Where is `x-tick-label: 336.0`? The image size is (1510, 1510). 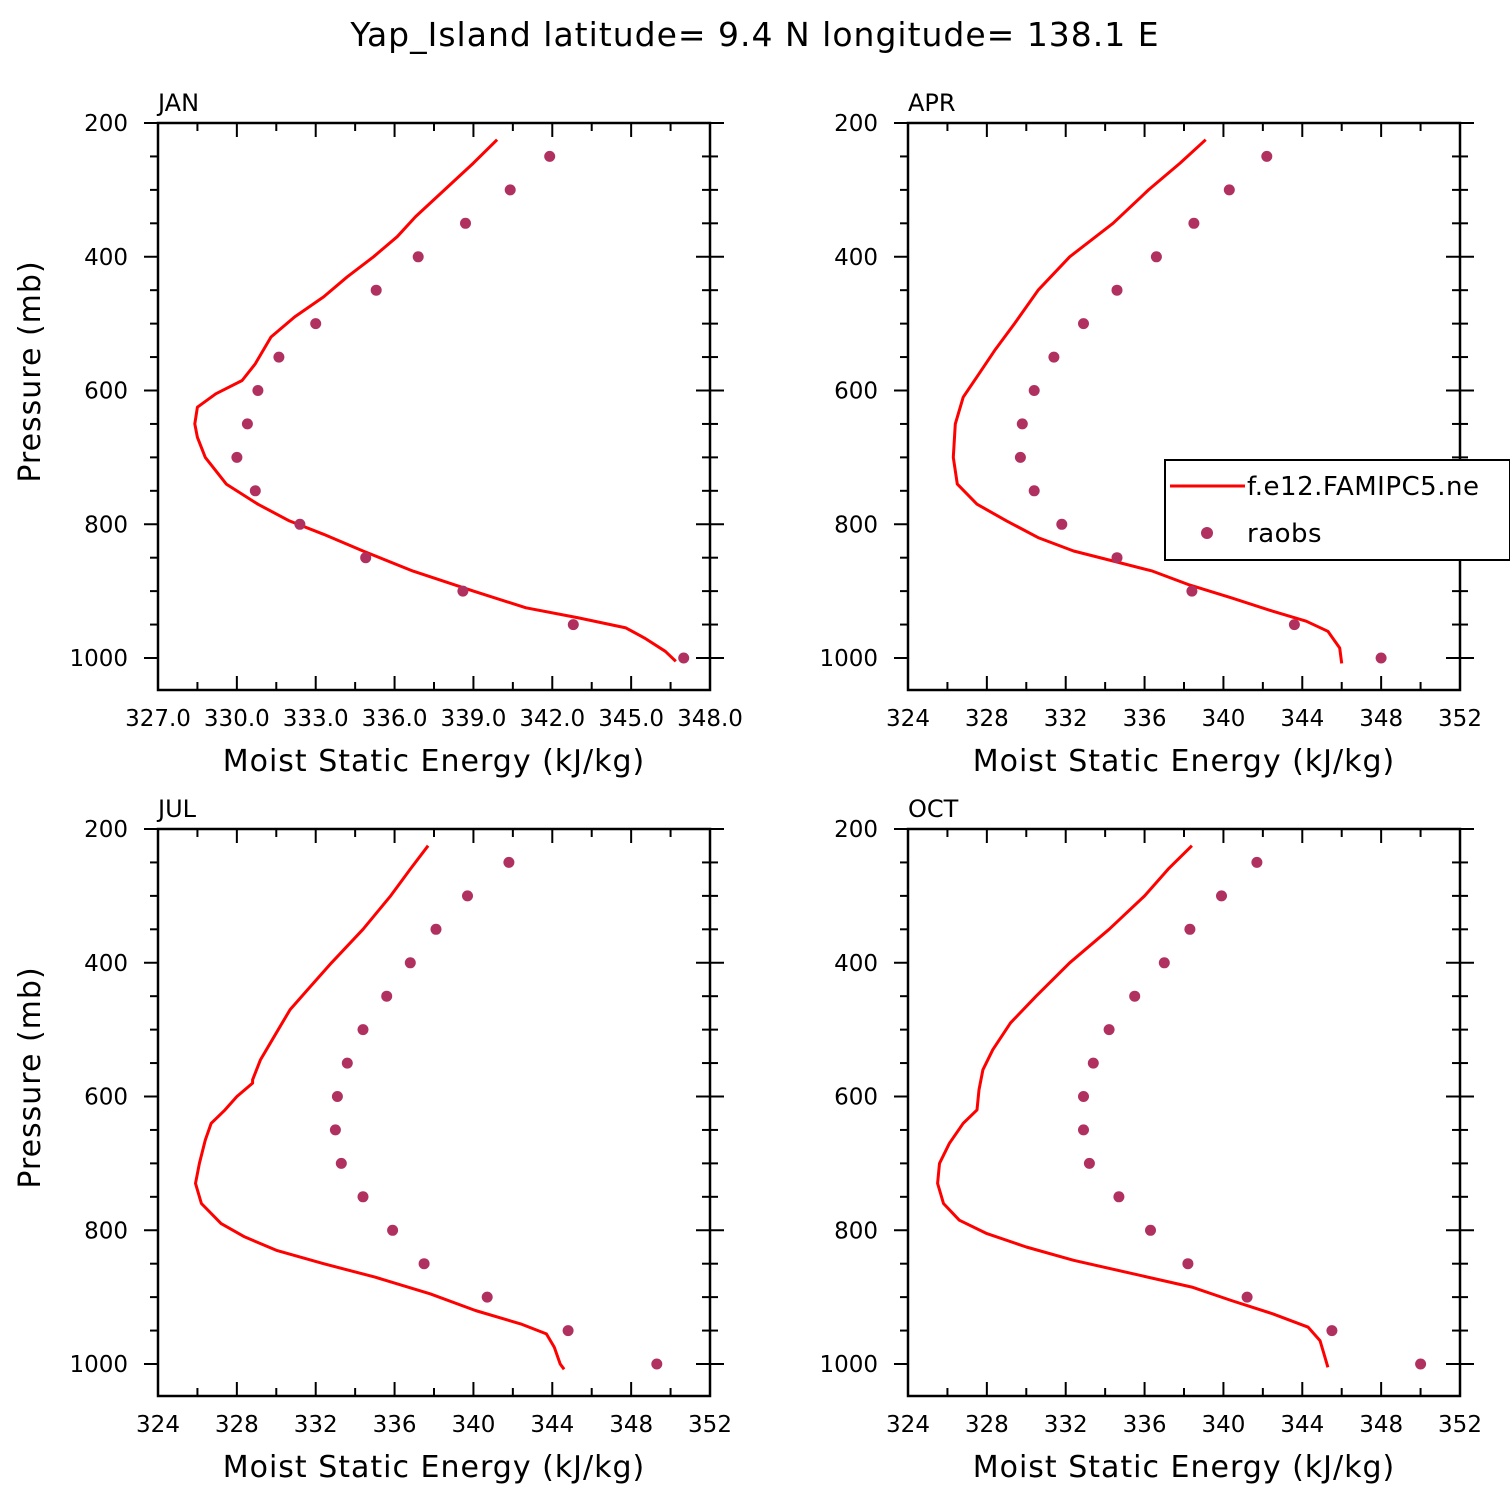
x-tick-label: 336.0 is located at coordinates (395, 719).